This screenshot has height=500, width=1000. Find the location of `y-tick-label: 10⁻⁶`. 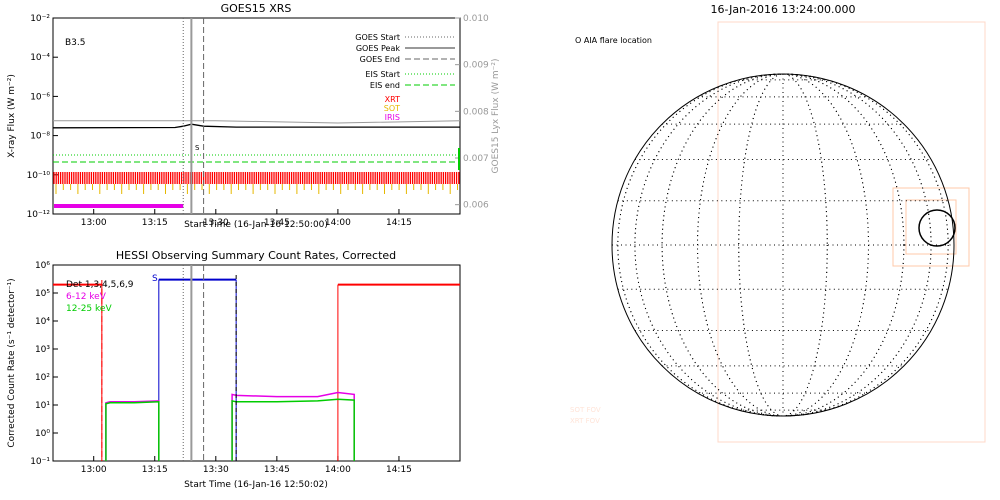

y-tick-label: 10⁻⁶ is located at coordinates (40, 97).